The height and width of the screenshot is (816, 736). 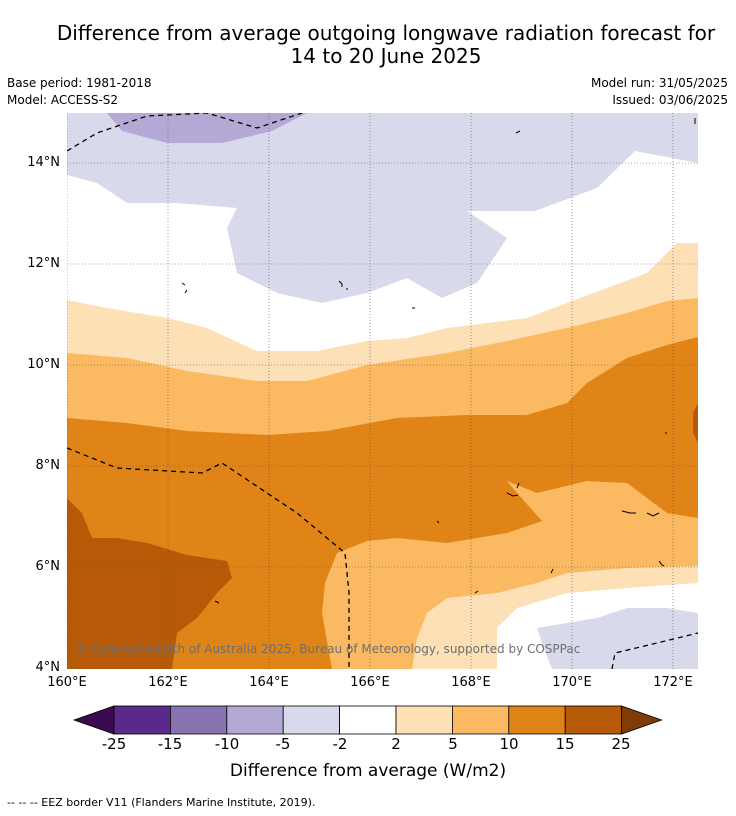 What do you see at coordinates (471, 682) in the screenshot?
I see `lon-label-168E: 168°E` at bounding box center [471, 682].